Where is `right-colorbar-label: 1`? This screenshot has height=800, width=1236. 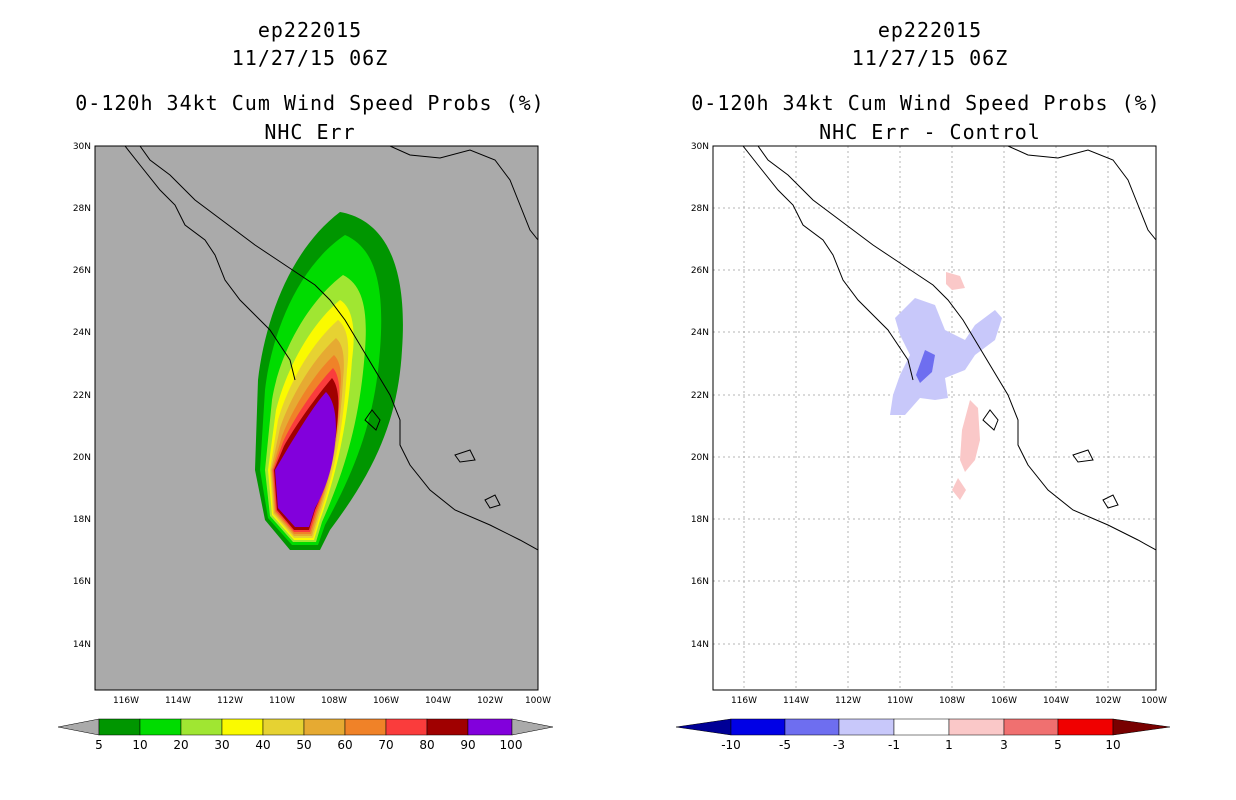
right-colorbar-label: 1 is located at coordinates (949, 745).